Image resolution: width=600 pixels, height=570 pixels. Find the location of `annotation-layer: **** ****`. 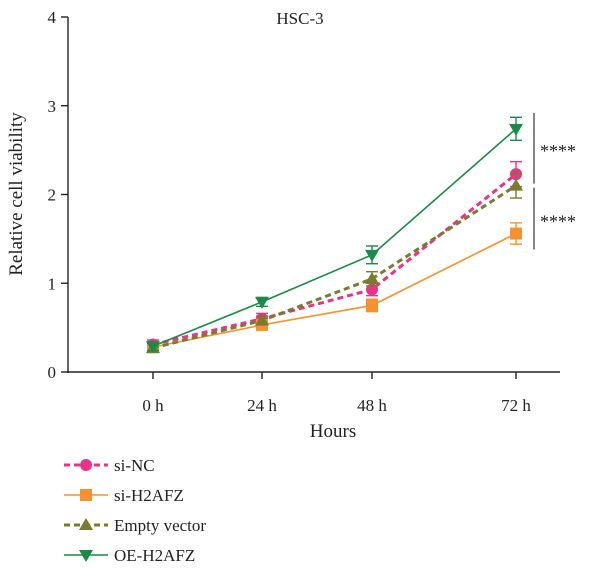

annotation-layer: **** **** is located at coordinates (554, 181).